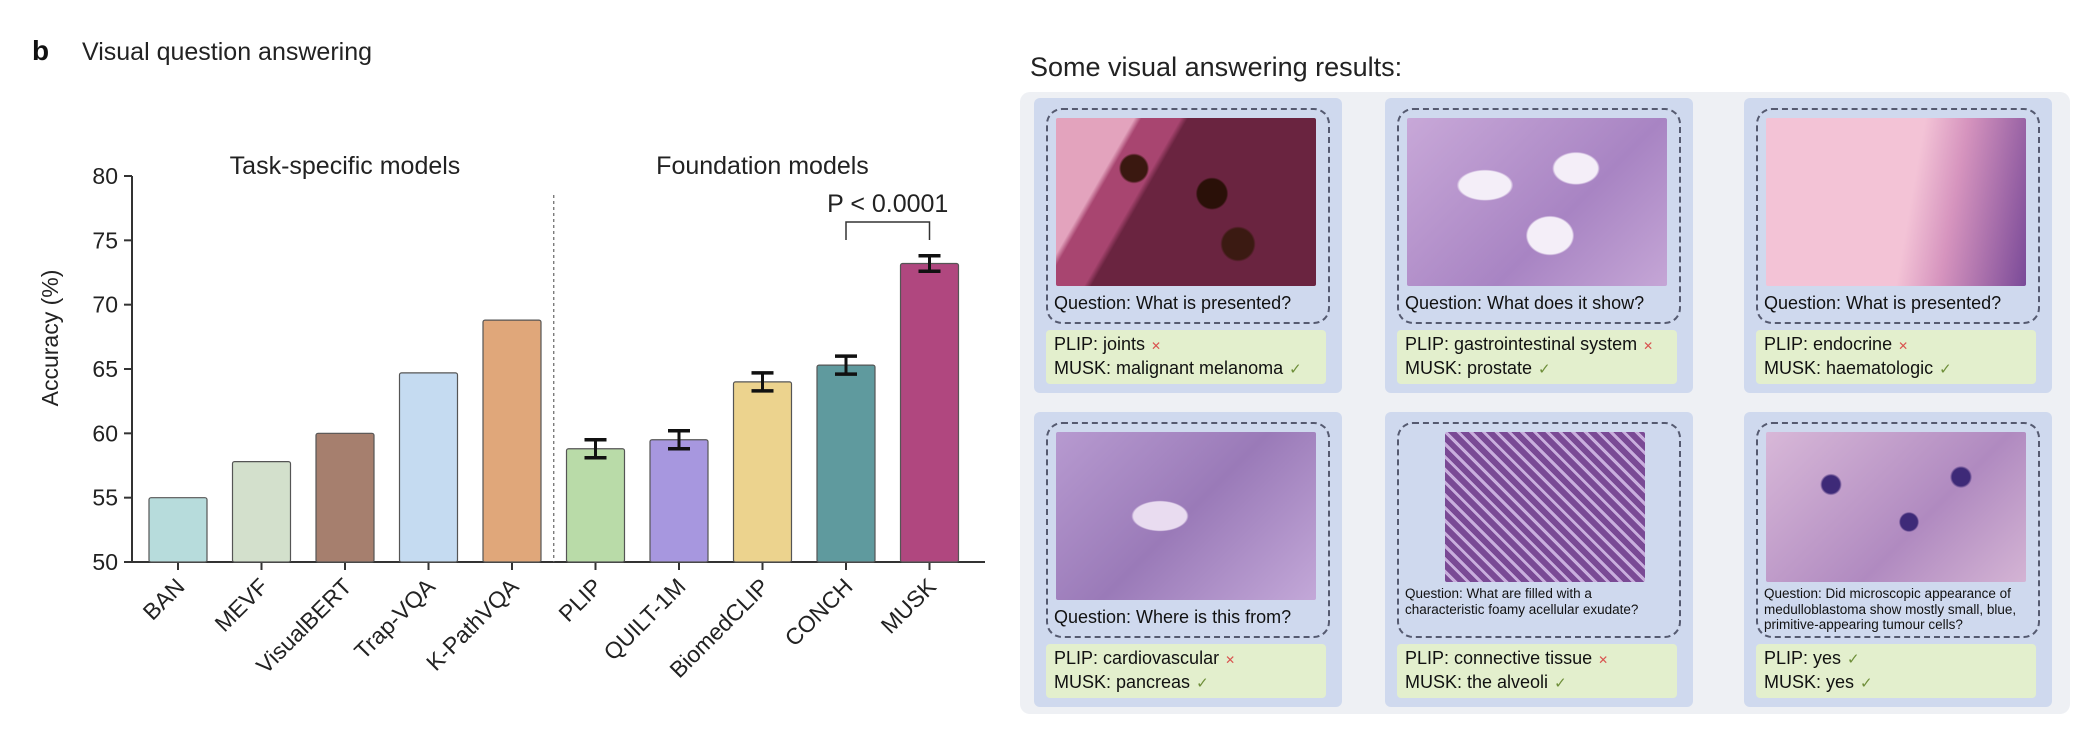 This screenshot has height=740, width=2078. Describe the element at coordinates (105, 498) in the screenshot. I see `y-tick-label: 55` at that location.